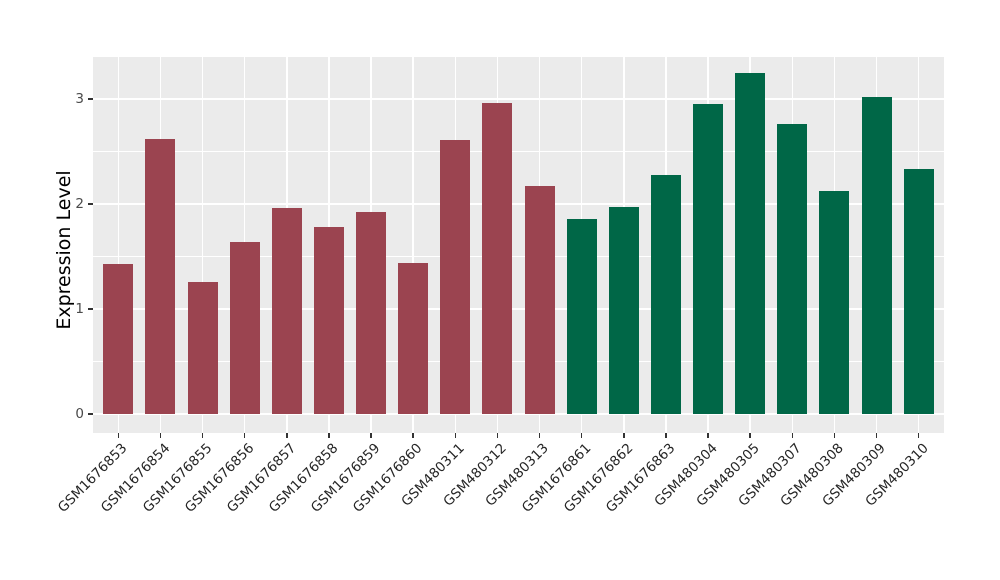  I want to click on bar-GSM1676854, so click(160, 276).